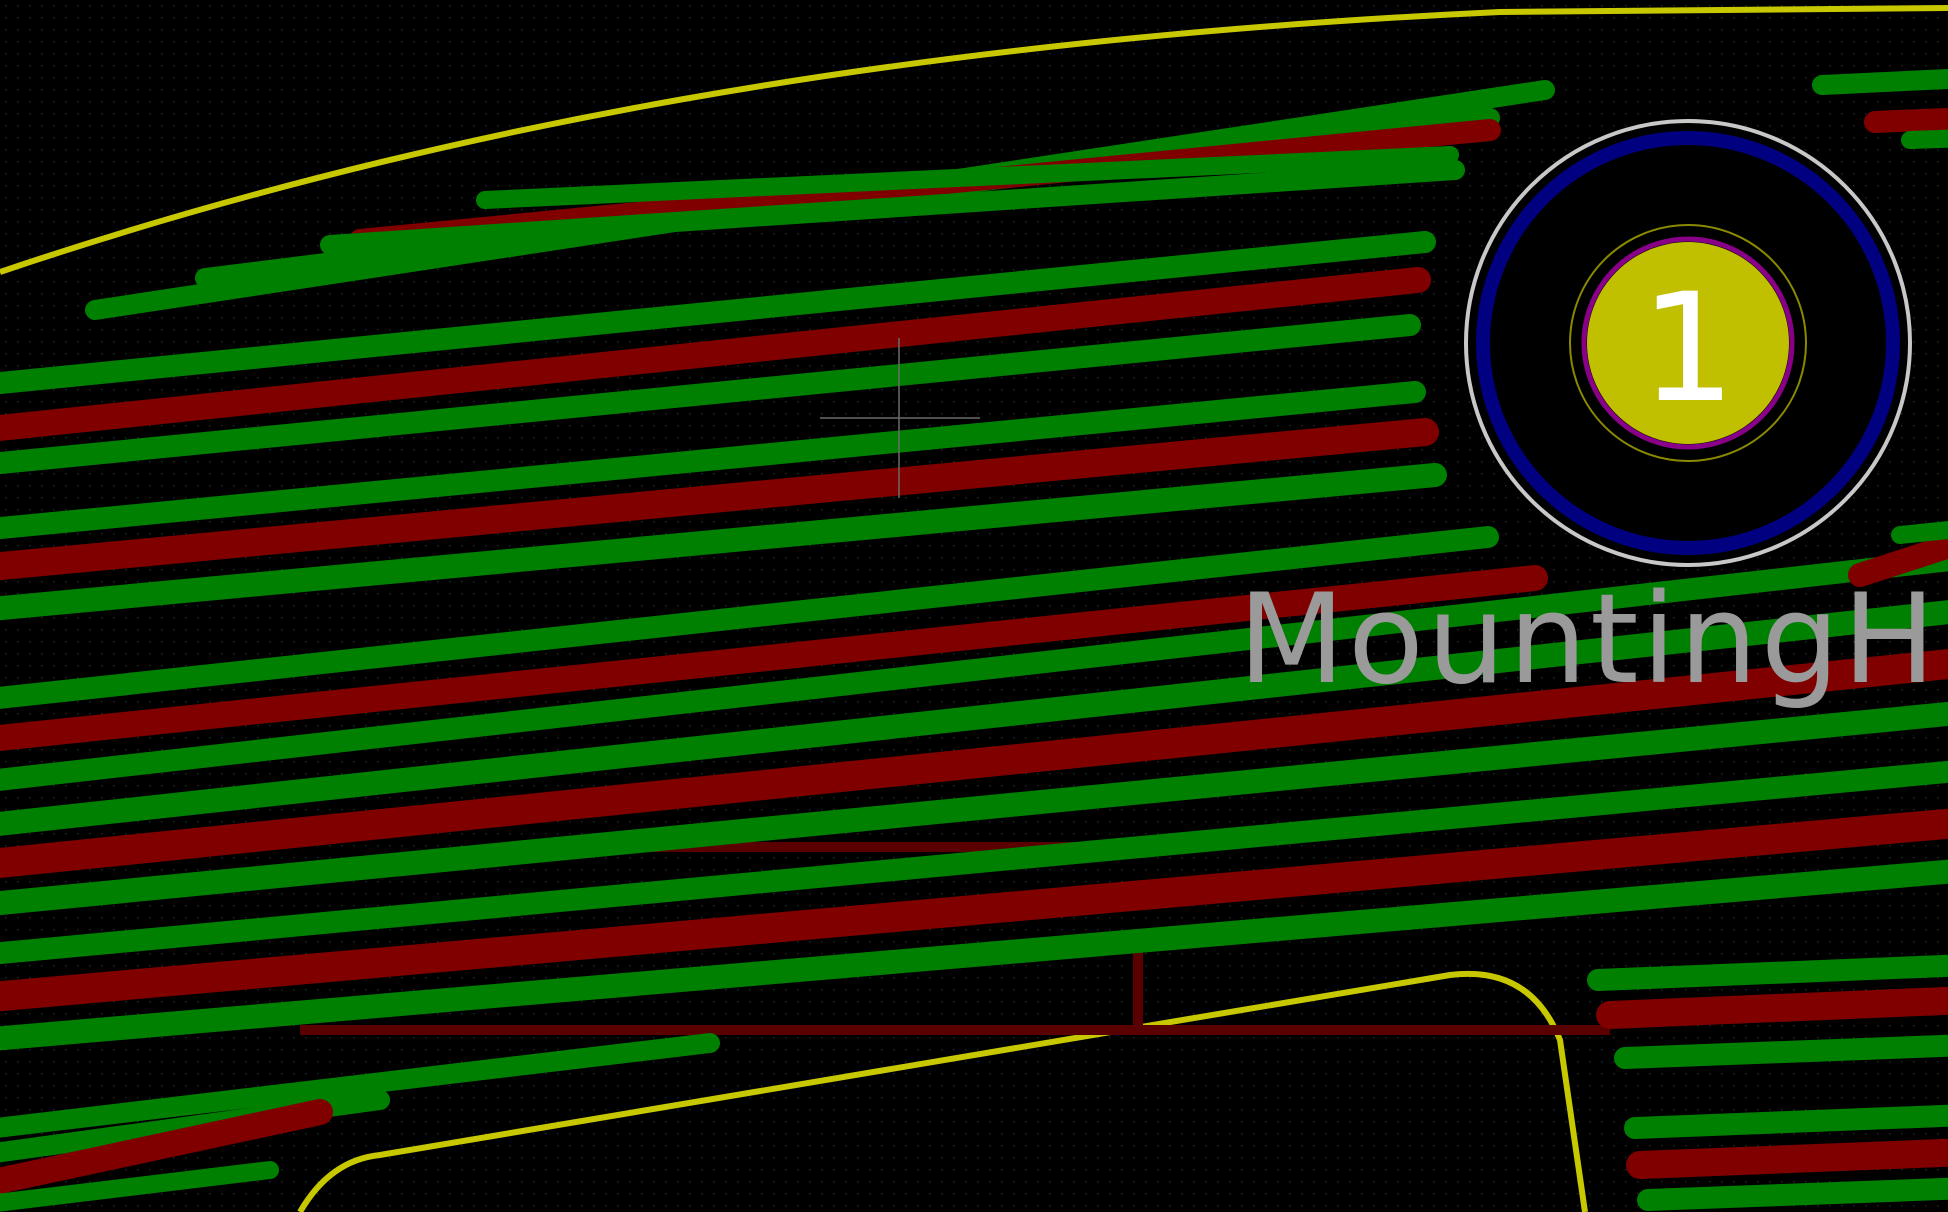 This screenshot has height=1212, width=1948. Describe the element at coordinates (1588, 640) in the screenshot. I see `reference-designator: MountingH` at that location.